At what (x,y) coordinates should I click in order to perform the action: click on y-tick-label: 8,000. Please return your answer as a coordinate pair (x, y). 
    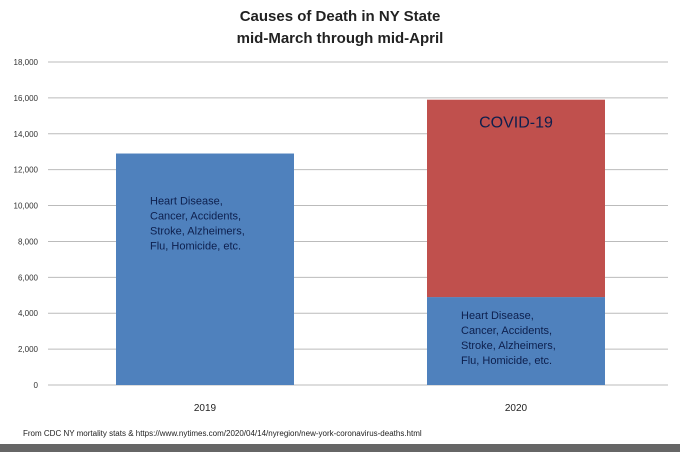
    Looking at the image, I should click on (28, 241).